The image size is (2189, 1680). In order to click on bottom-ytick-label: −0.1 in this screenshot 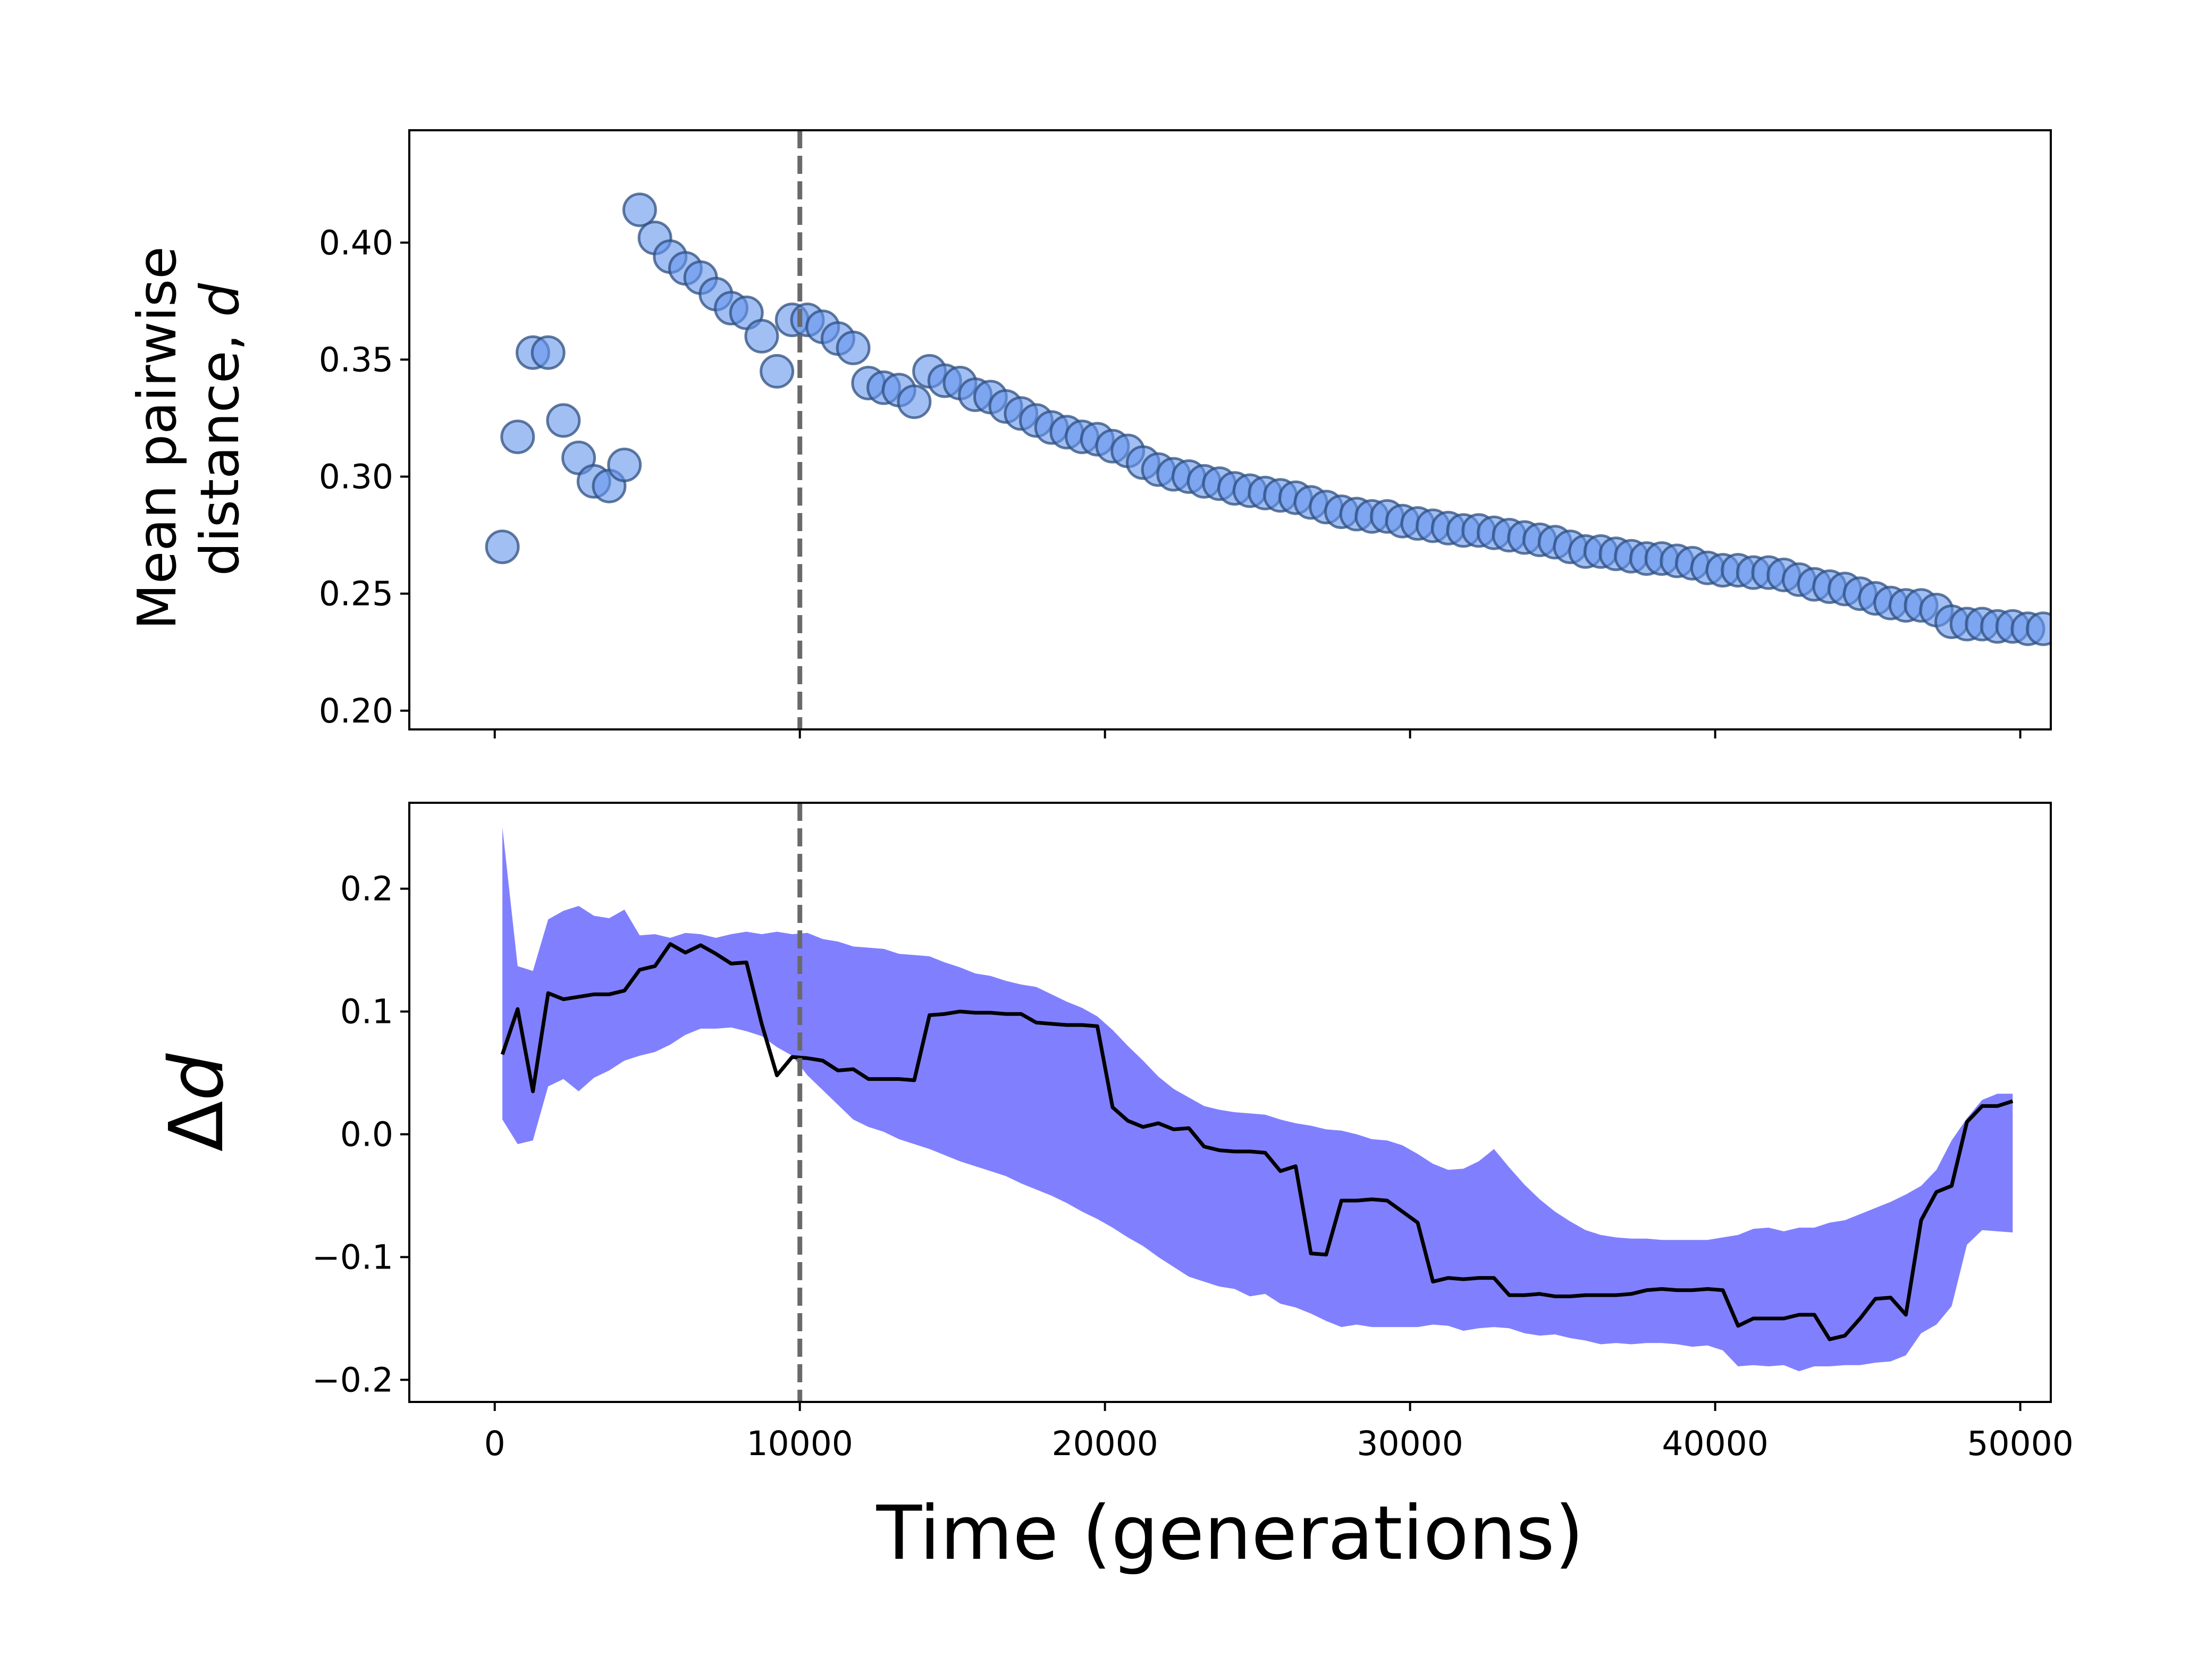, I will do `click(352, 1257)`.